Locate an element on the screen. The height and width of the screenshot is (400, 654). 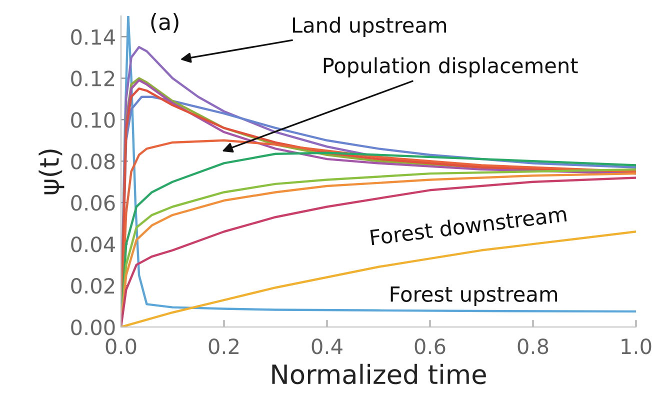
annotation: Forest upstream is located at coordinates (473, 296).